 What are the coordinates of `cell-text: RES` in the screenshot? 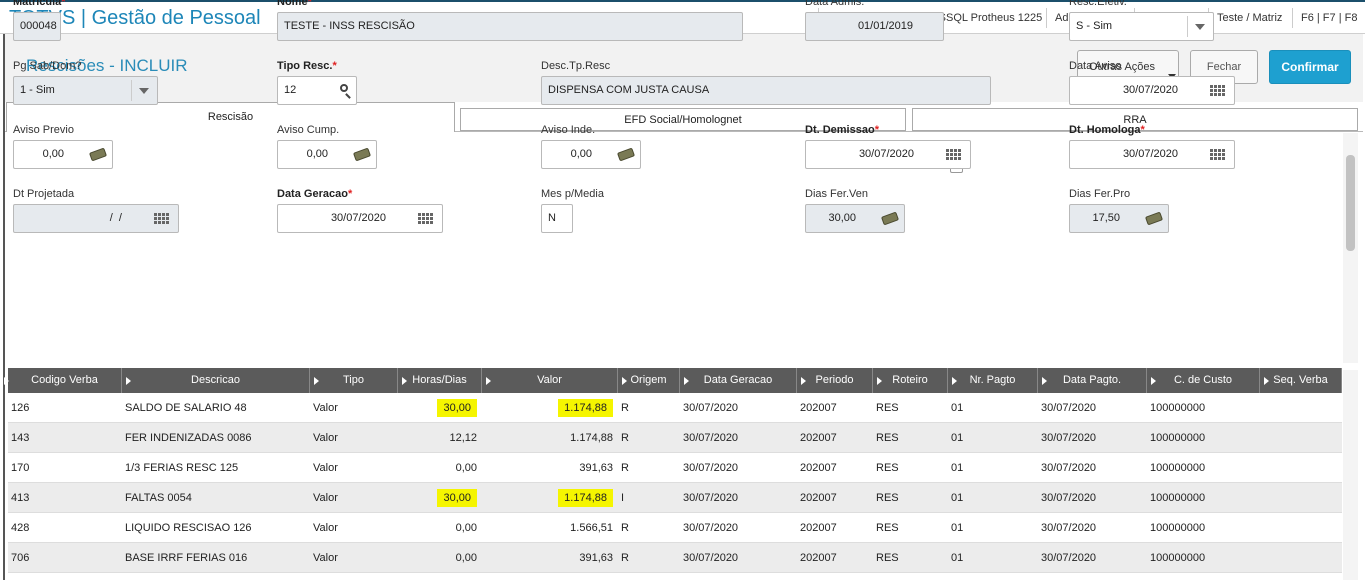 It's located at (887, 468).